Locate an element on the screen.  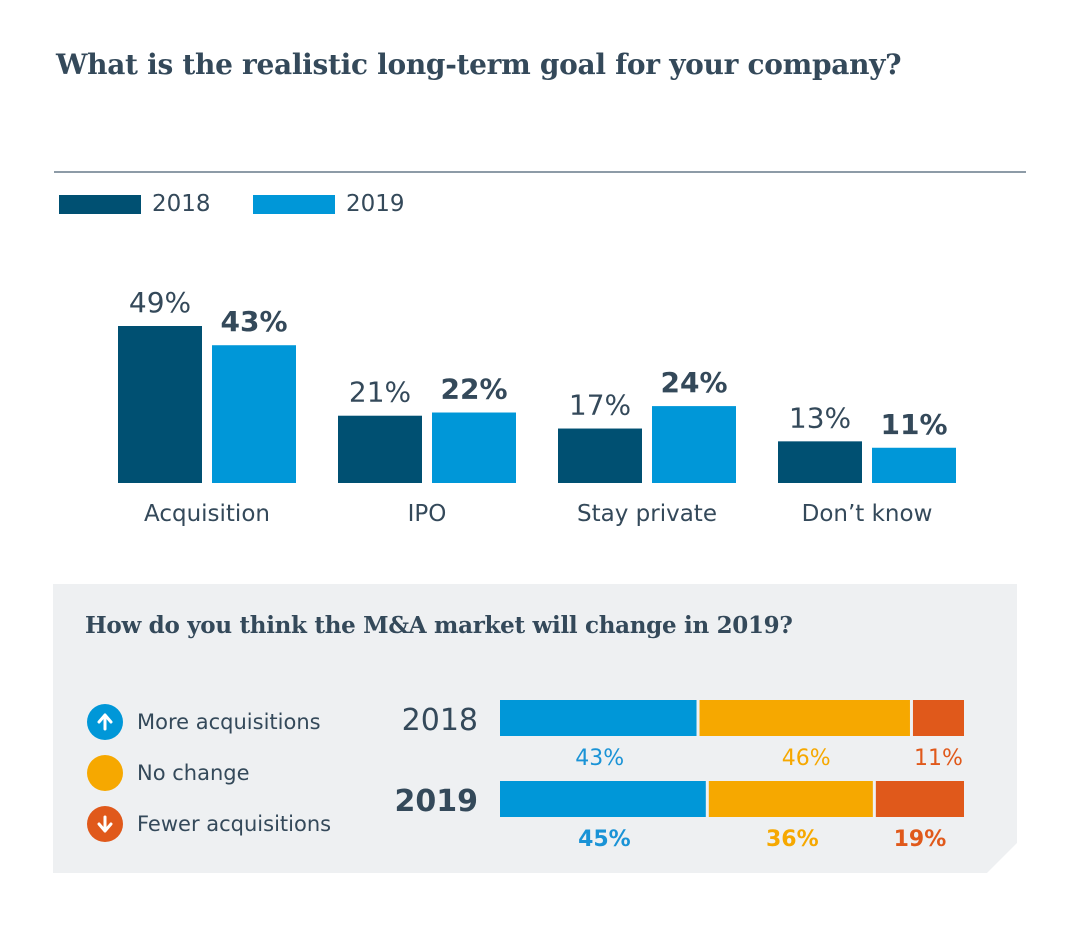
legend-item-2019: 2019 is located at coordinates (329, 204).